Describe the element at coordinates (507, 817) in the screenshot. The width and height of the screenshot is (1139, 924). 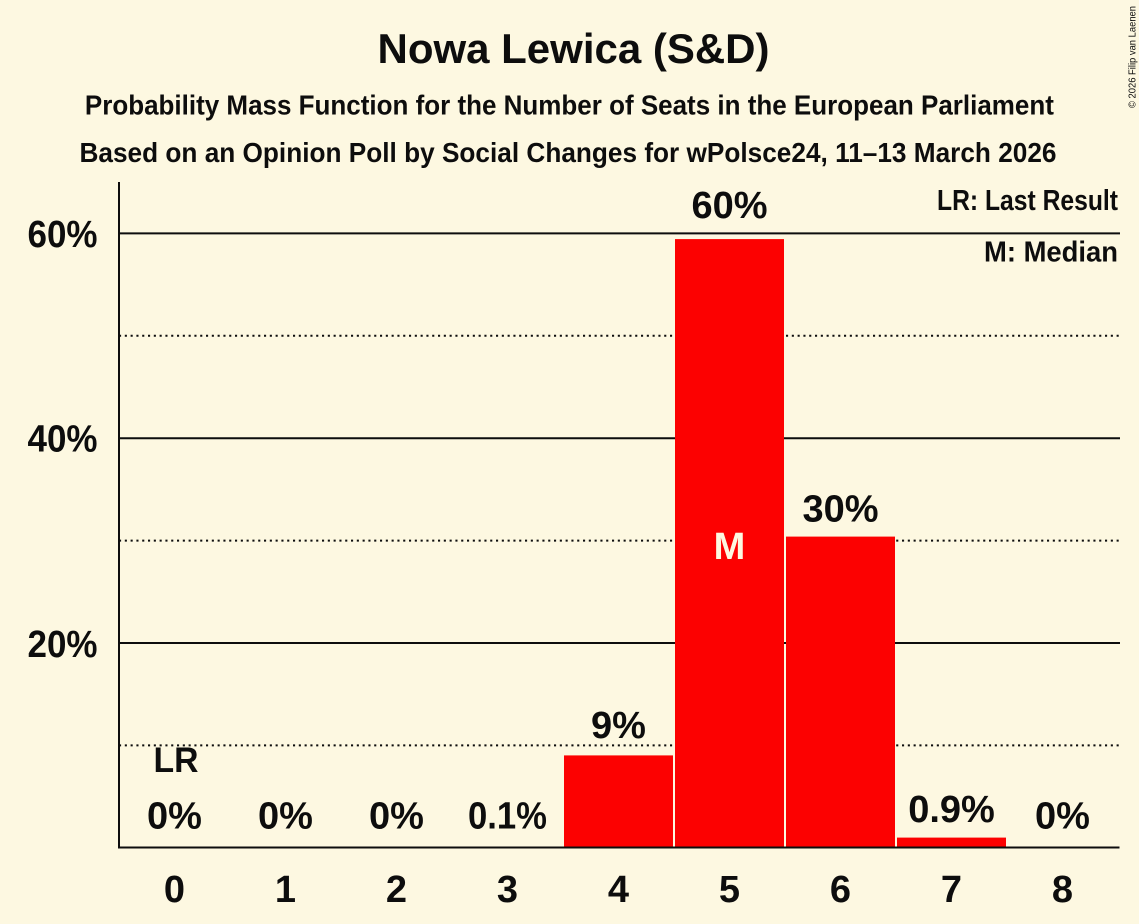
I see `svg-text: 0.1%` at that location.